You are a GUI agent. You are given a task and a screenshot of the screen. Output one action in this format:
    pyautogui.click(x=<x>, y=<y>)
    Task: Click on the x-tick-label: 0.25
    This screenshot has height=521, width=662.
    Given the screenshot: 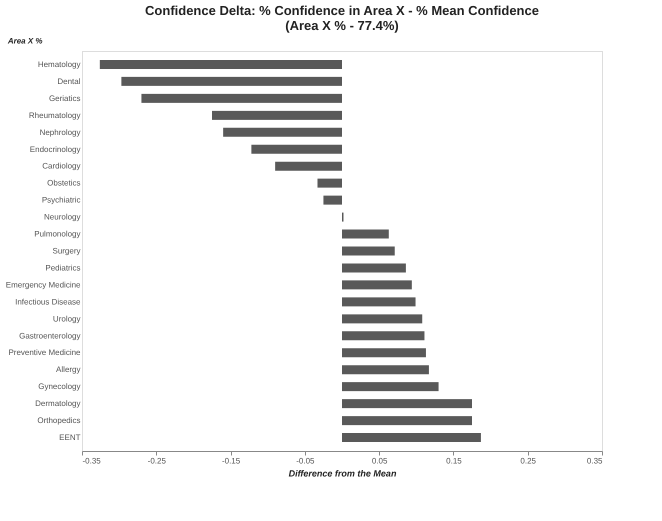 What is the action you would take?
    pyautogui.click(x=528, y=461)
    